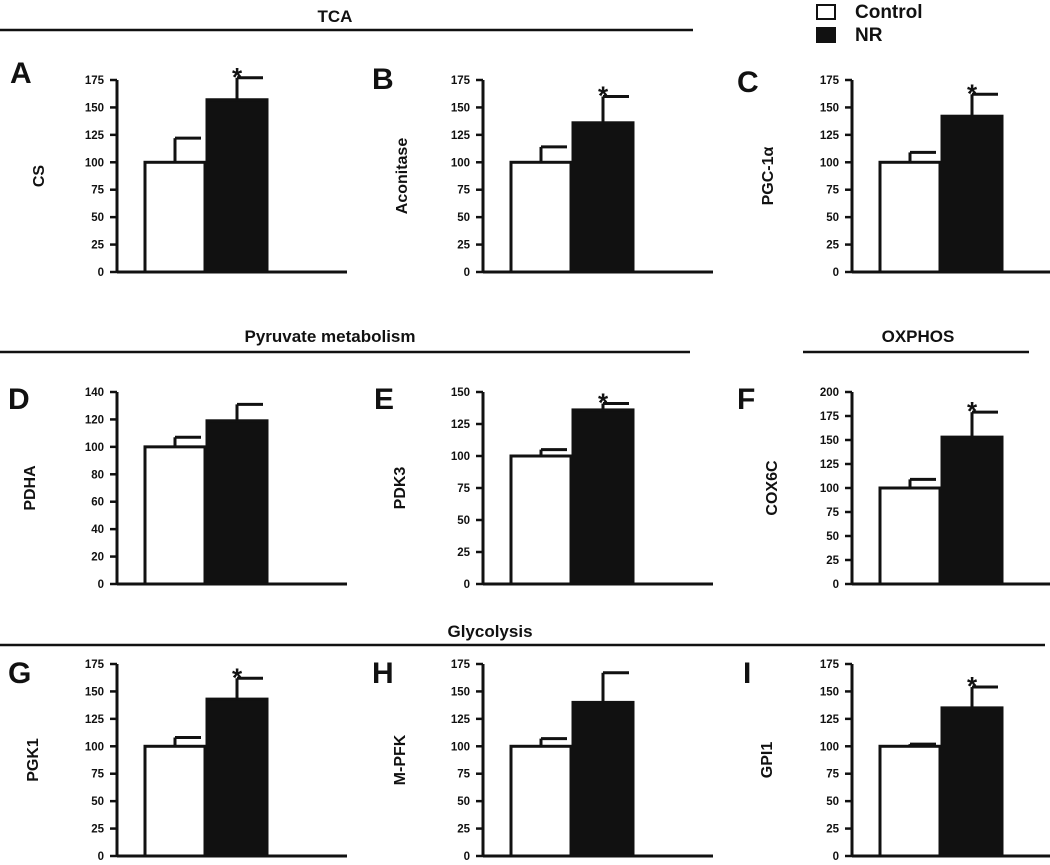  Describe the element at coordinates (95, 665) in the screenshot. I see `y-tick-label-g: 175` at that location.